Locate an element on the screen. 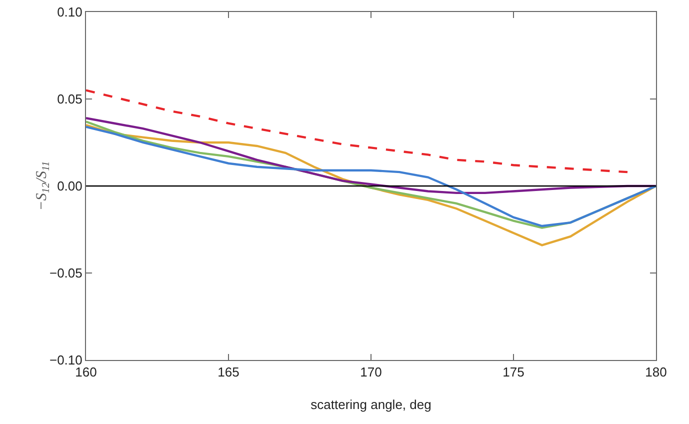  x-tick-label: 165 is located at coordinates (229, 372).